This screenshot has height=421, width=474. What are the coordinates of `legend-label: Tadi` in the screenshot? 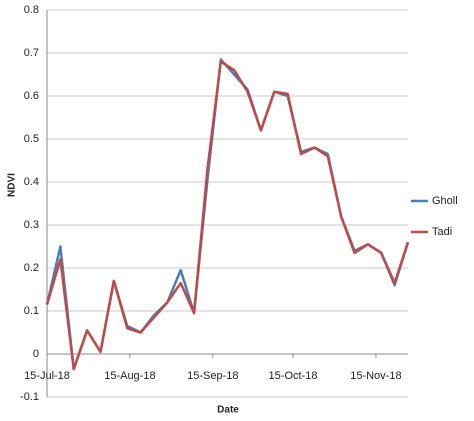 It's located at (442, 232).